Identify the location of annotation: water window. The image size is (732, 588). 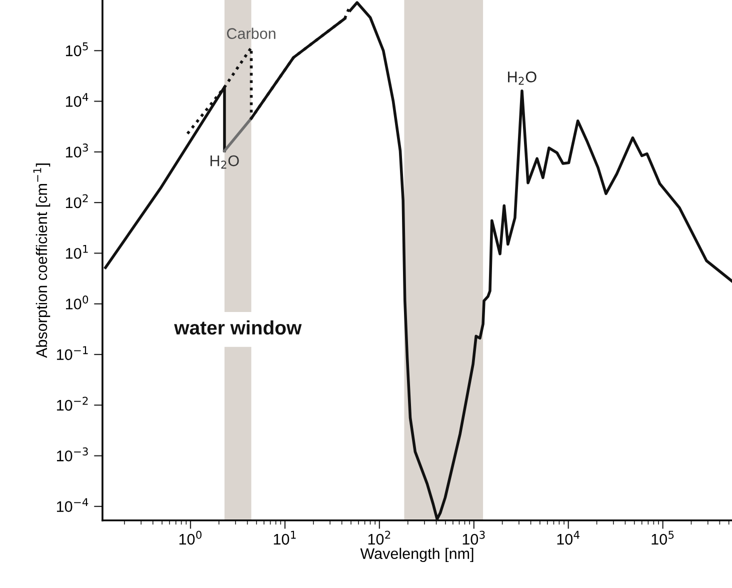
(238, 327).